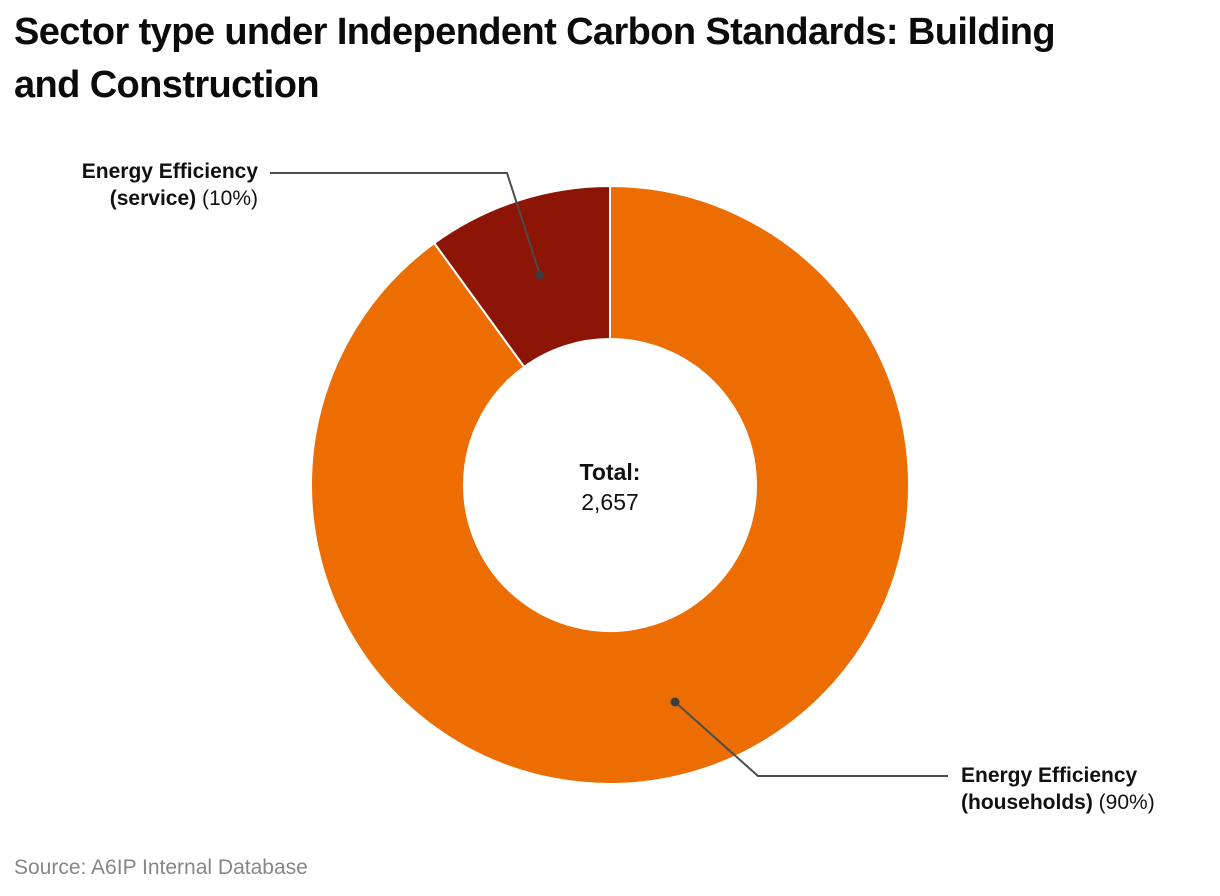 The width and height of the screenshot is (1220, 896). Describe the element at coordinates (229, 198) in the screenshot. I see `callout-service-percent: (10%)` at that location.